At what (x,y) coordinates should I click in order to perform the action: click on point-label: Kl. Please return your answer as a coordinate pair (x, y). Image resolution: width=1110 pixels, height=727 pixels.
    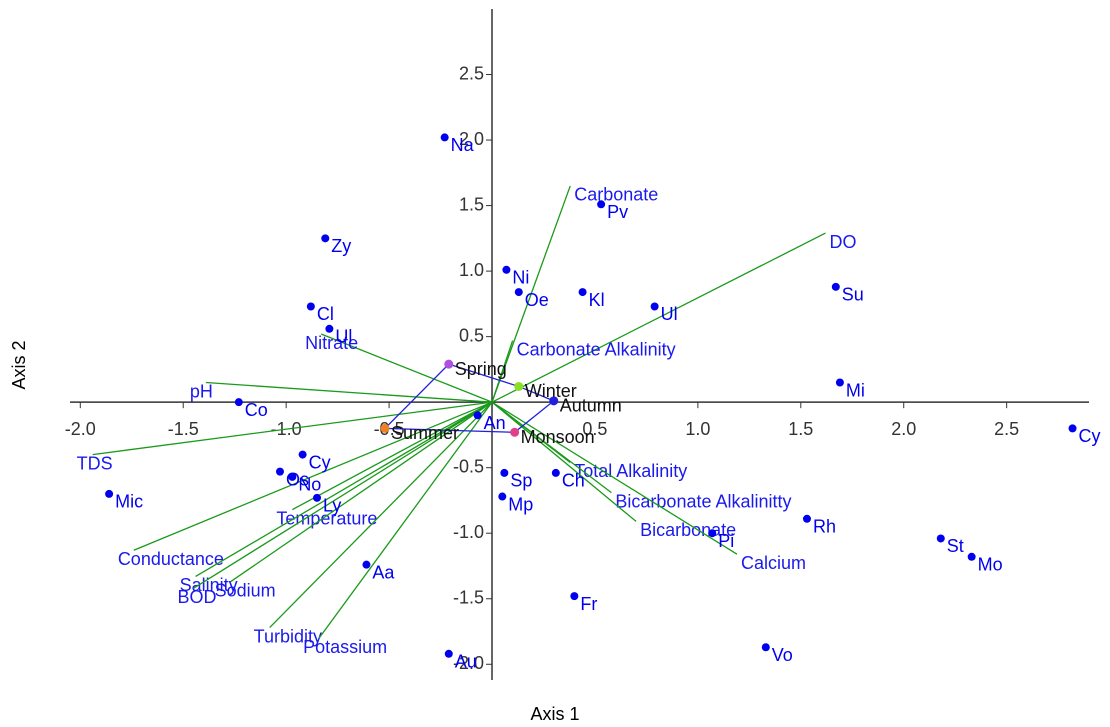
    Looking at the image, I should click on (597, 300).